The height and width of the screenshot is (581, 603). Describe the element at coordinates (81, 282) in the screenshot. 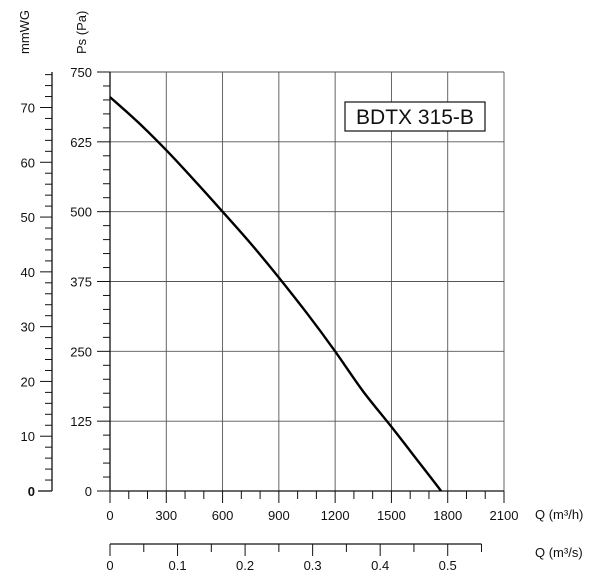

I see `y-pa-tick-label: 375` at that location.